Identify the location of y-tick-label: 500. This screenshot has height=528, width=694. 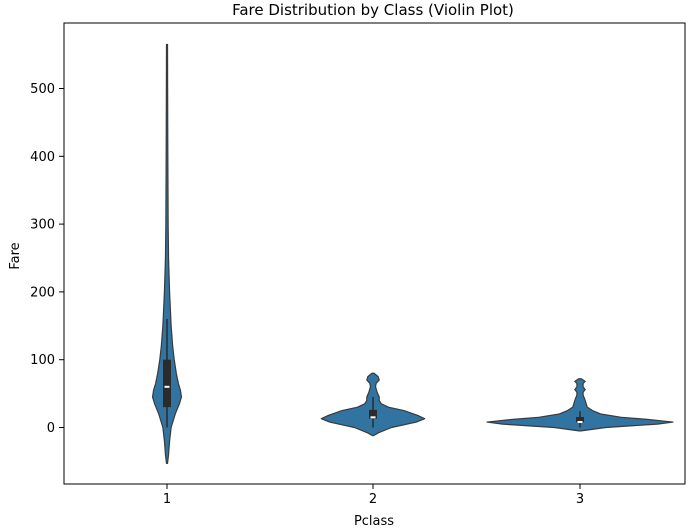
(42, 89).